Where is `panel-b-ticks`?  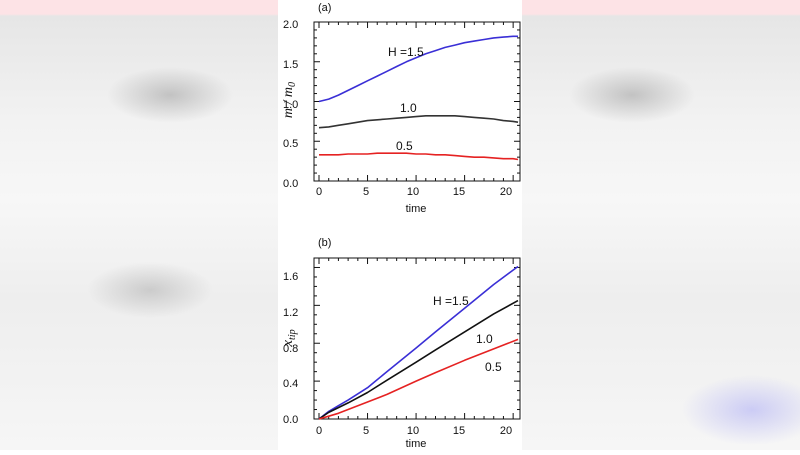
panel-b-ticks is located at coordinates (417, 338).